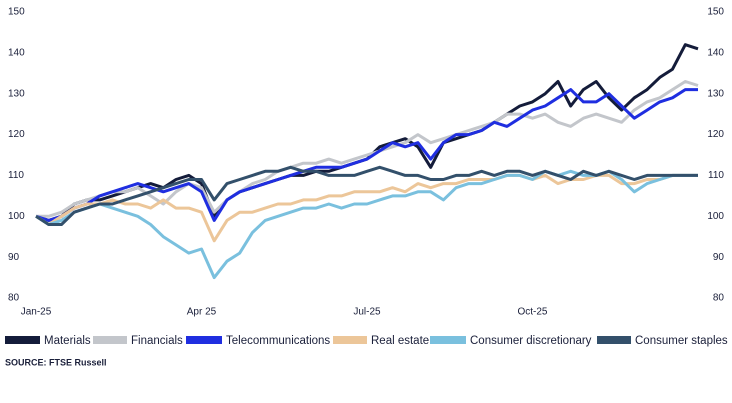 This screenshot has height=403, width=732. I want to click on x-tick-label: Jan-25, so click(36, 312).